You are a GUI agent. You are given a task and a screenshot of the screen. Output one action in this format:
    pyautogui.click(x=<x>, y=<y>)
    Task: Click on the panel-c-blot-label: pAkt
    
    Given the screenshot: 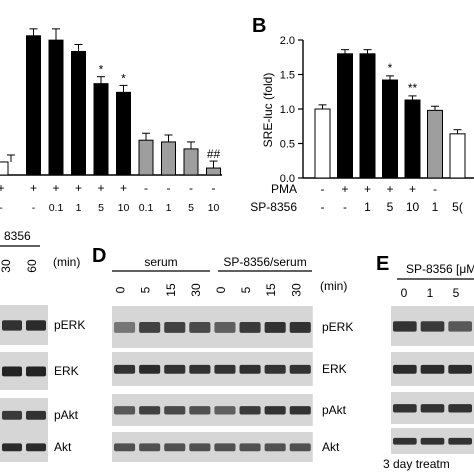 What is the action you would take?
    pyautogui.click(x=66, y=415)
    